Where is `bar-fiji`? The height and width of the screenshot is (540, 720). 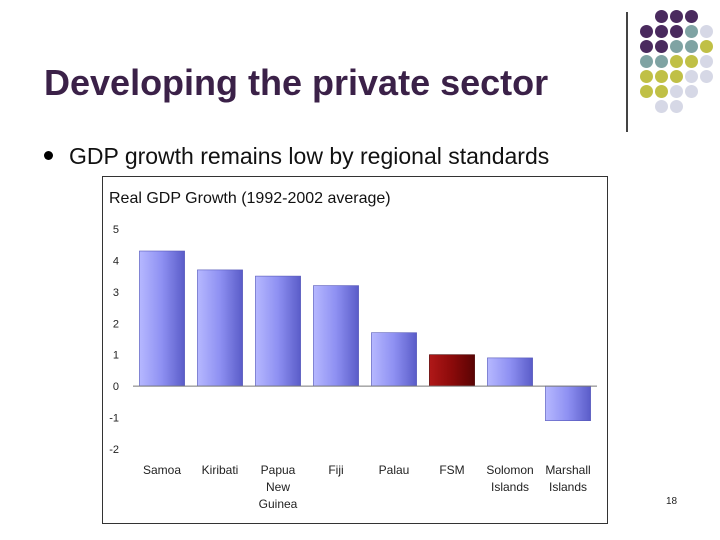
bar-fiji is located at coordinates (336, 336).